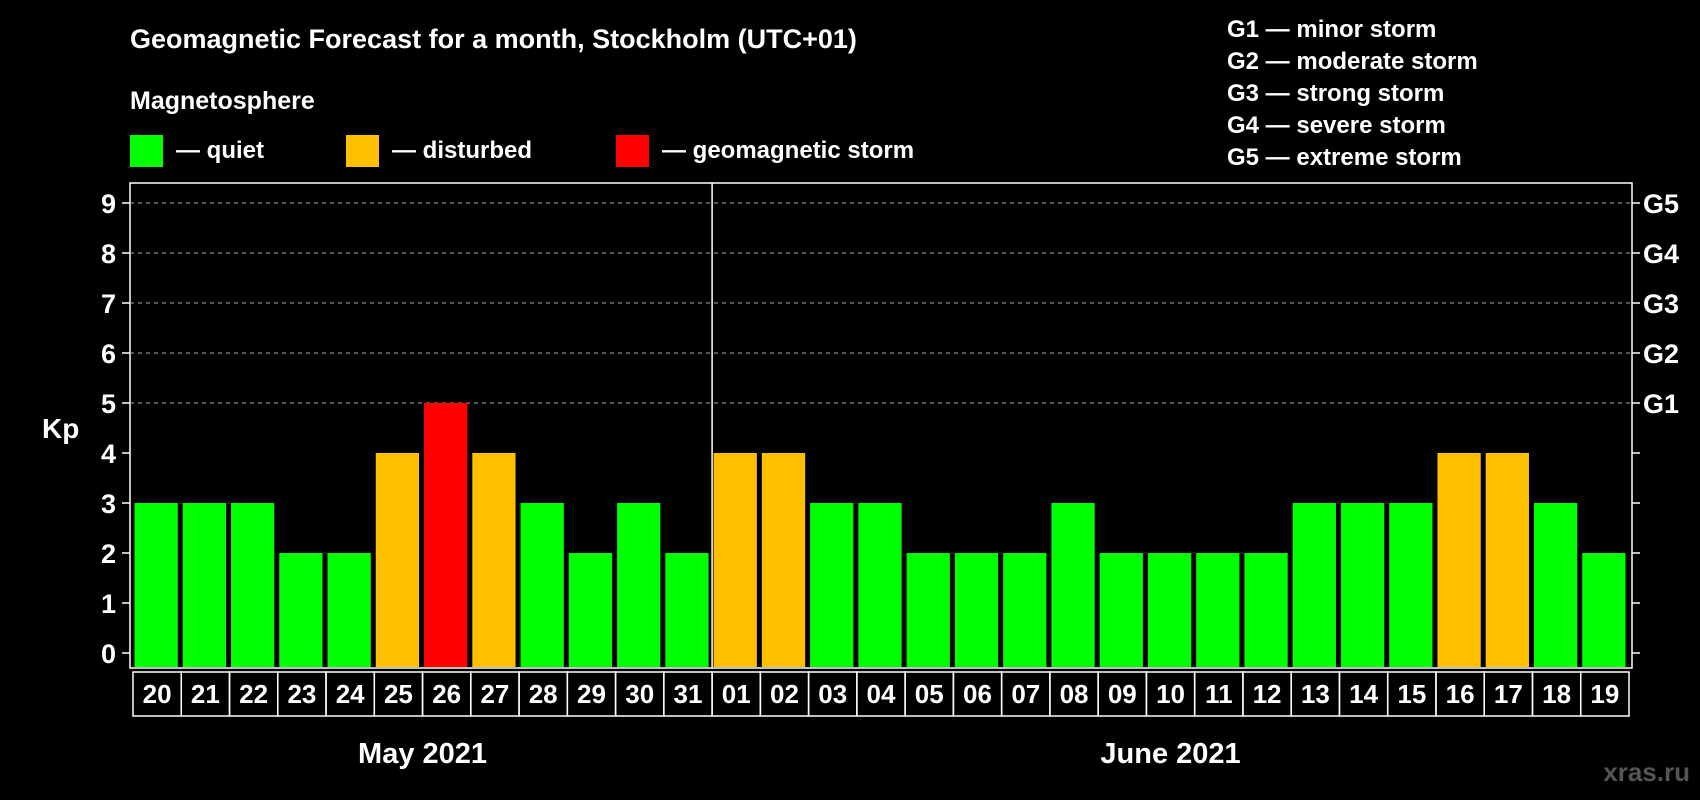 Image resolution: width=1700 pixels, height=800 pixels. What do you see at coordinates (253, 694) in the screenshot?
I see `day-label-22: 22` at bounding box center [253, 694].